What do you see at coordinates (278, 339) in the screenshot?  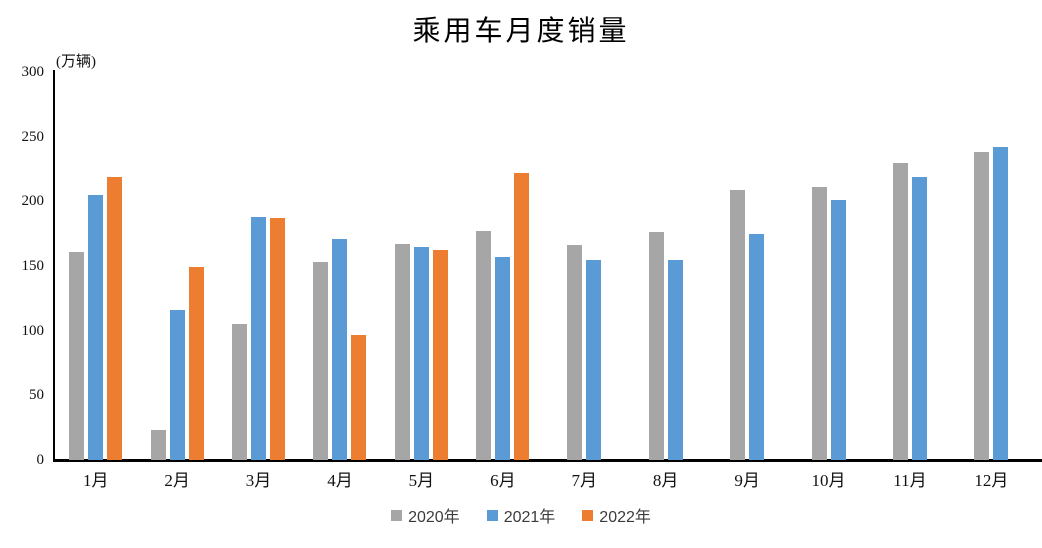 I see `bar-2022年-3月` at bounding box center [278, 339].